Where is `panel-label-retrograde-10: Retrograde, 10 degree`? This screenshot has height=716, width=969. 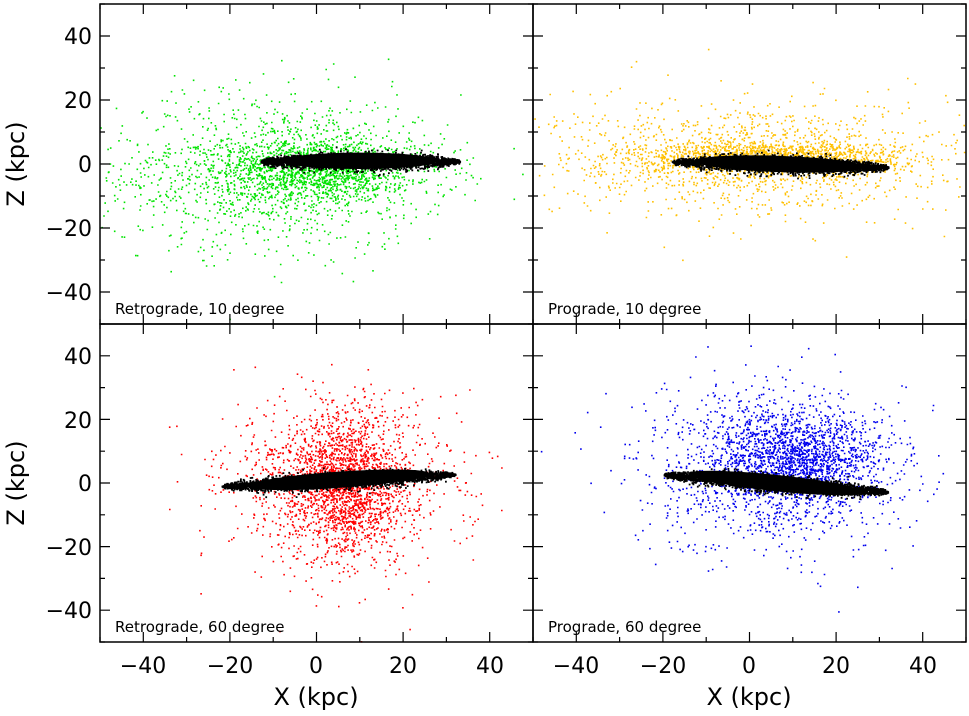
panel-label-retrograde-10: Retrograde, 10 degree is located at coordinates (199, 309).